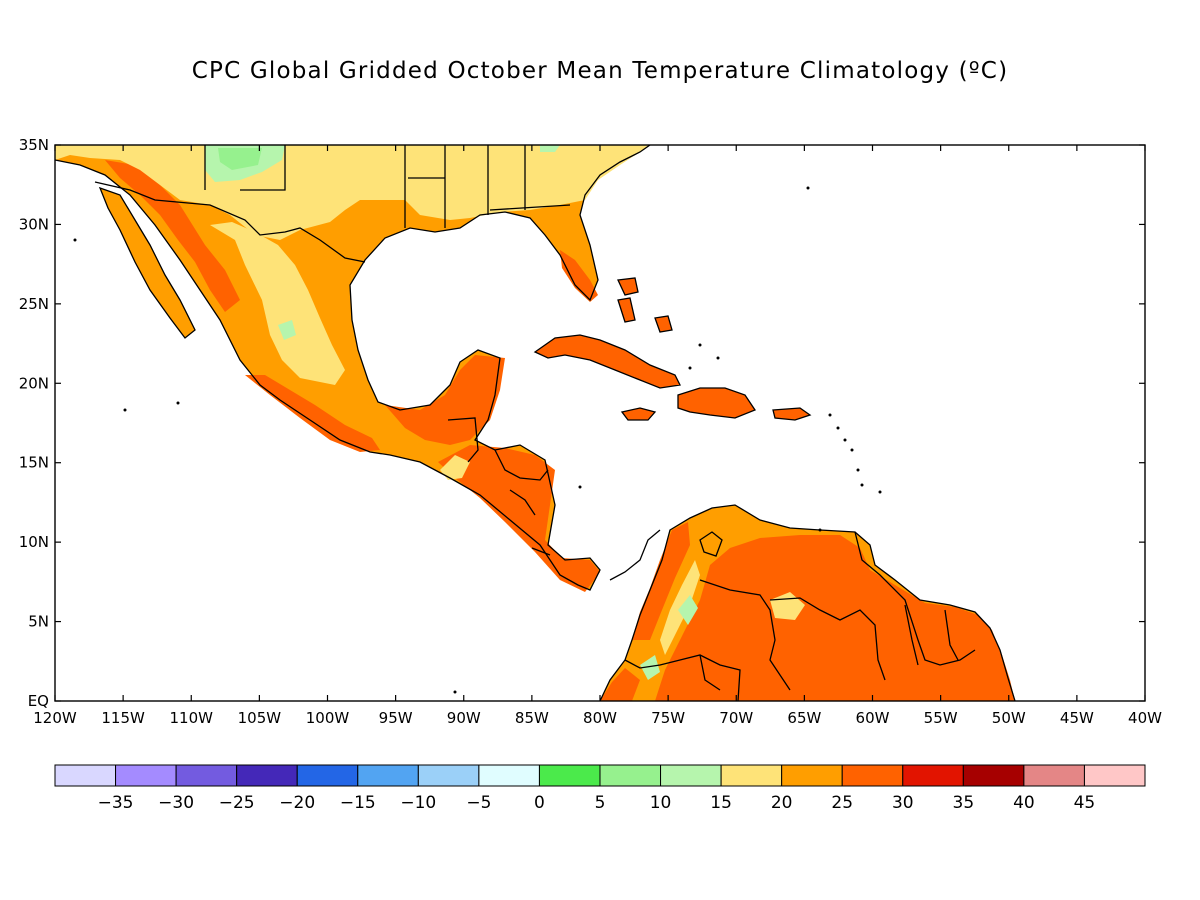 Image resolution: width=1200 pixels, height=900 pixels. I want to click on colorbar-label: 0, so click(539, 803).